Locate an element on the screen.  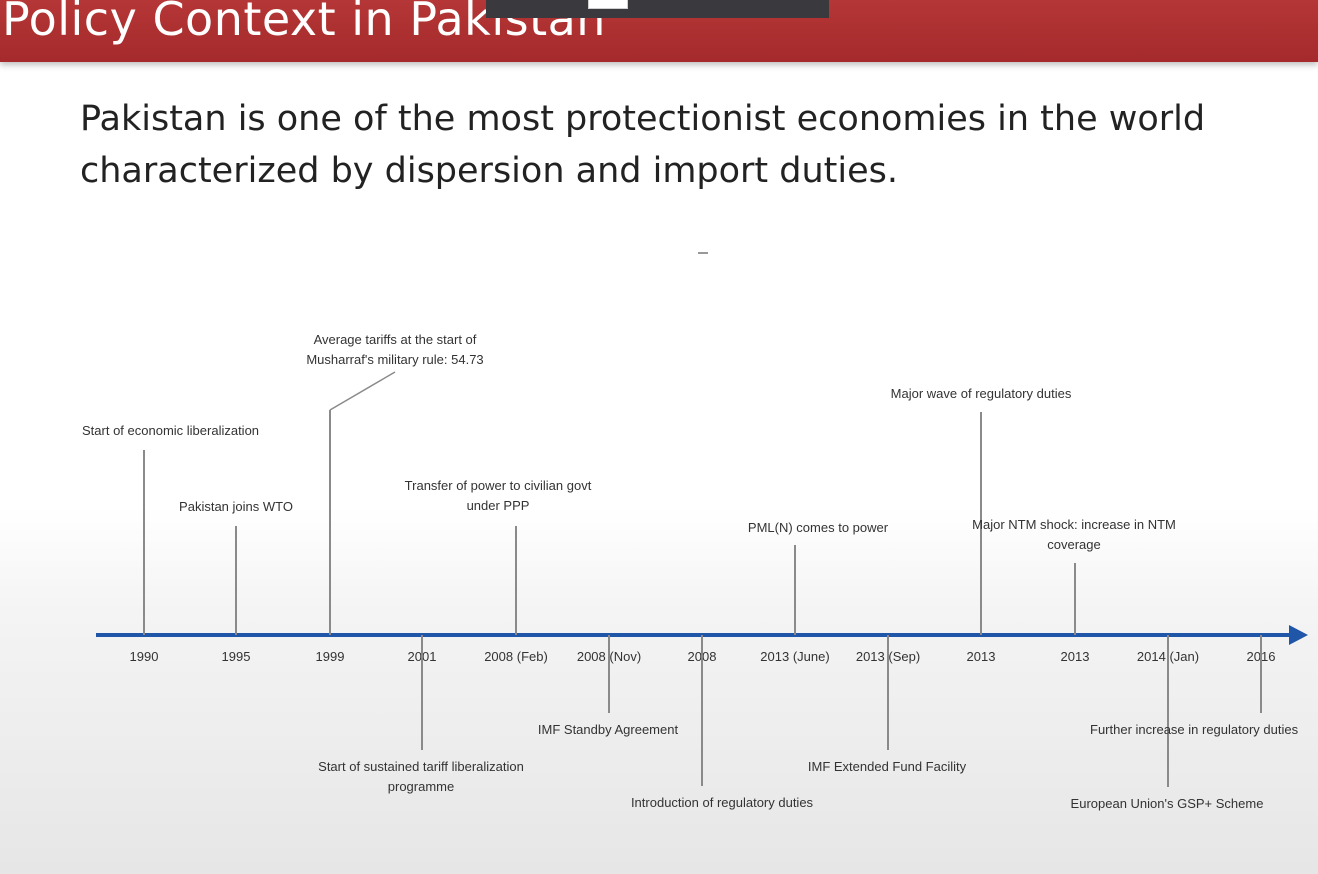
event-label-line: Further increase in regulatory duties is located at coordinates (1194, 729).